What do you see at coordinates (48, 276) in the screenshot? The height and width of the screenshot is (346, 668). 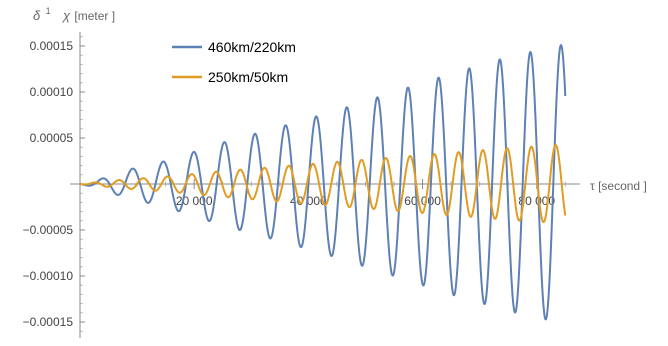 I see `y-tick-label: −0.00010` at bounding box center [48, 276].